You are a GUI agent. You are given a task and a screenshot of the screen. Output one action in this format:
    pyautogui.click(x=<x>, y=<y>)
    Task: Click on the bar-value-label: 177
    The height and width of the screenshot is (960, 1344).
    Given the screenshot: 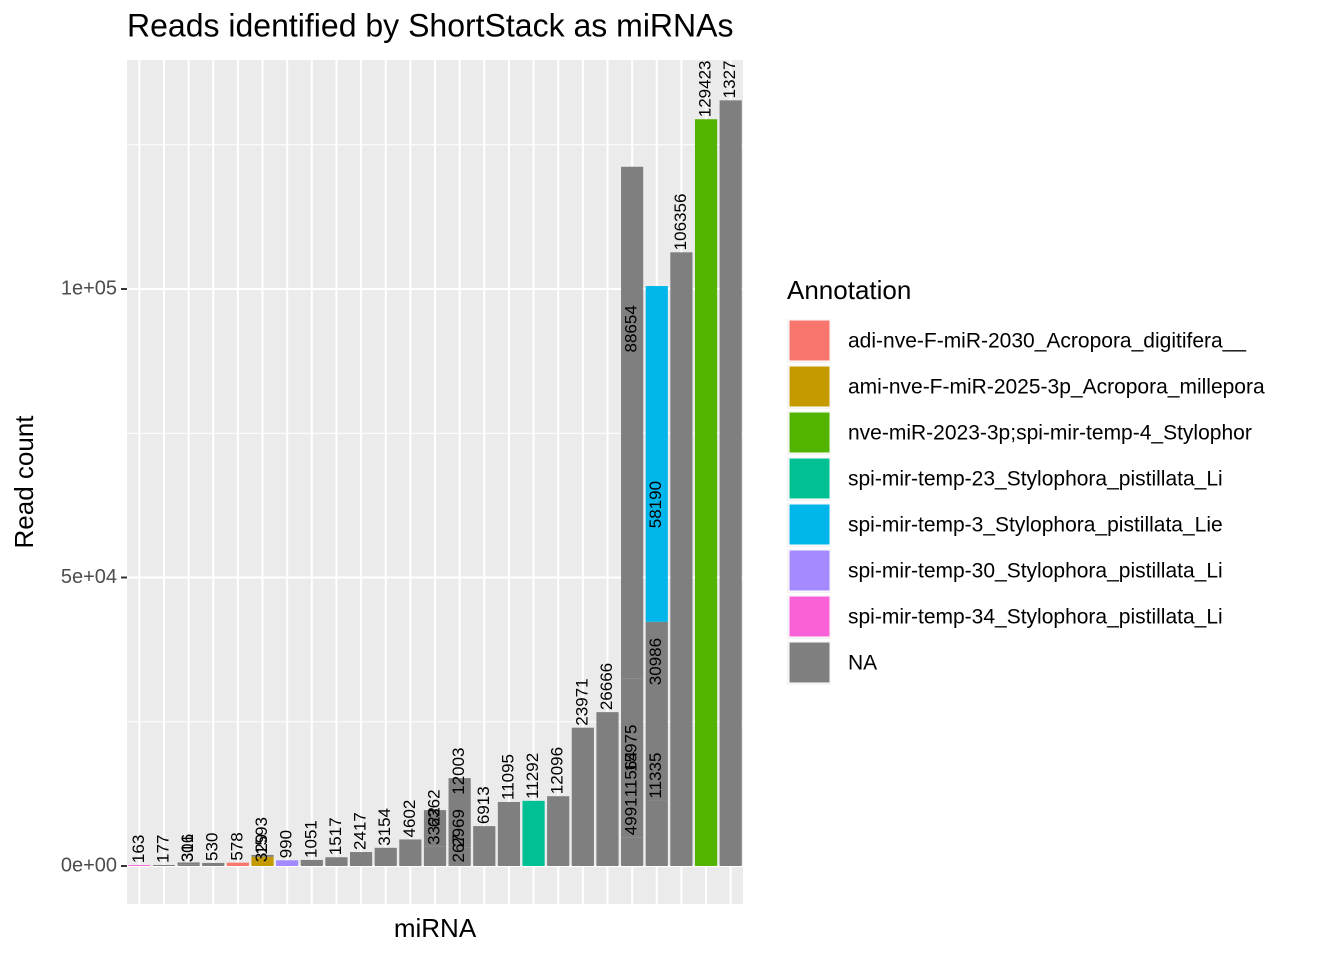 What is the action you would take?
    pyautogui.click(x=162, y=849)
    